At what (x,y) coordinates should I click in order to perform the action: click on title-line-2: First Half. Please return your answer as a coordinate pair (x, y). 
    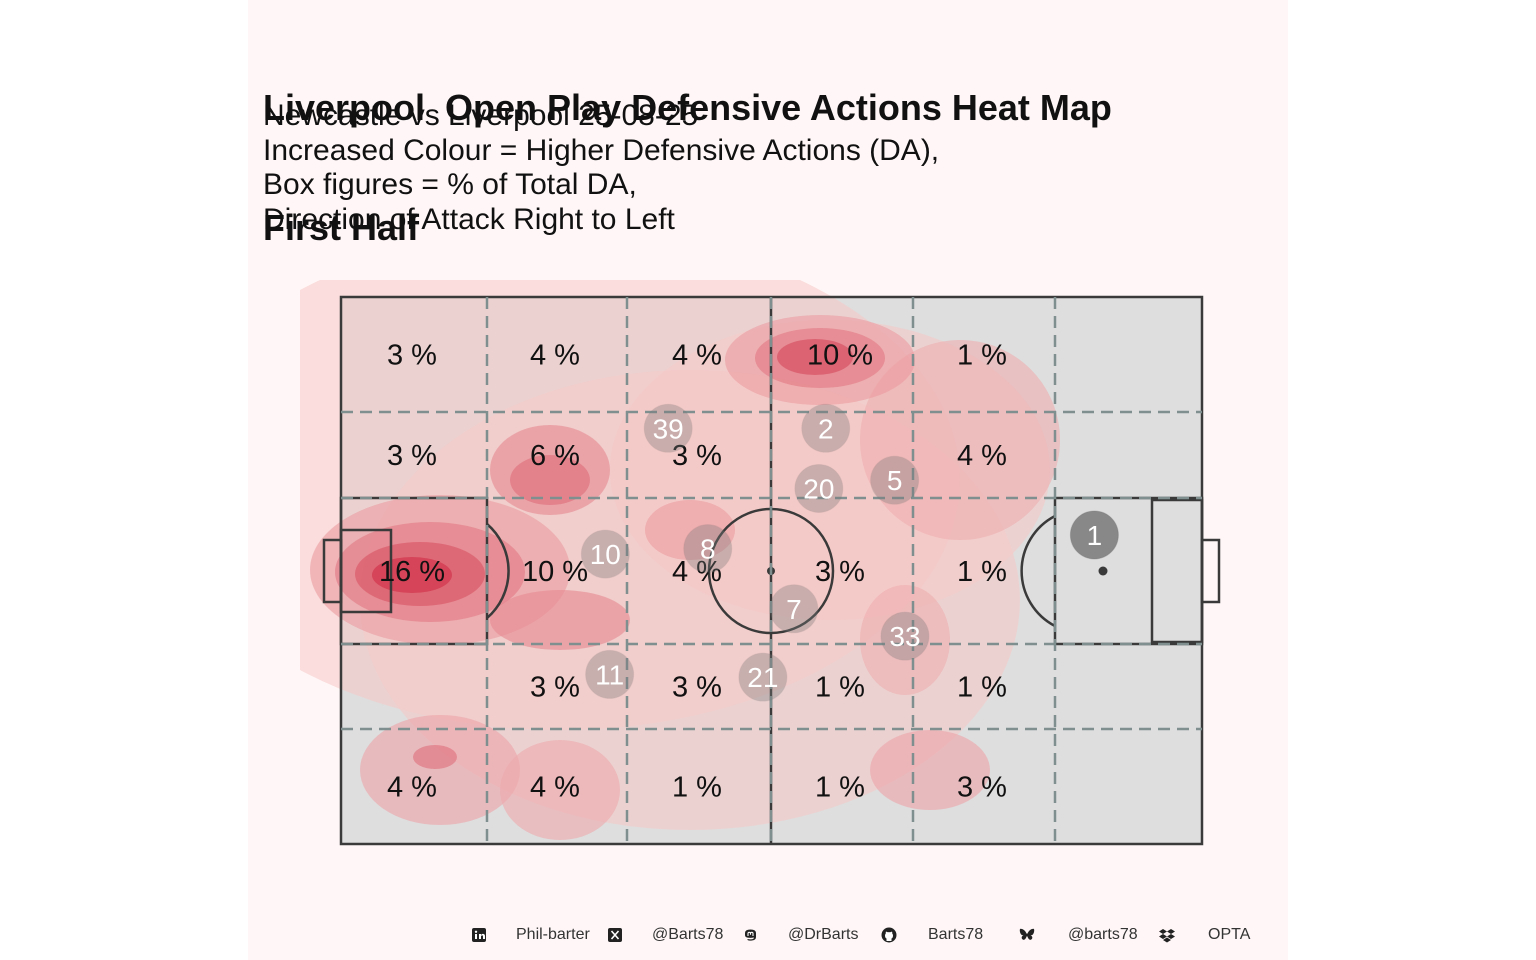
    Looking at the image, I should click on (341, 227).